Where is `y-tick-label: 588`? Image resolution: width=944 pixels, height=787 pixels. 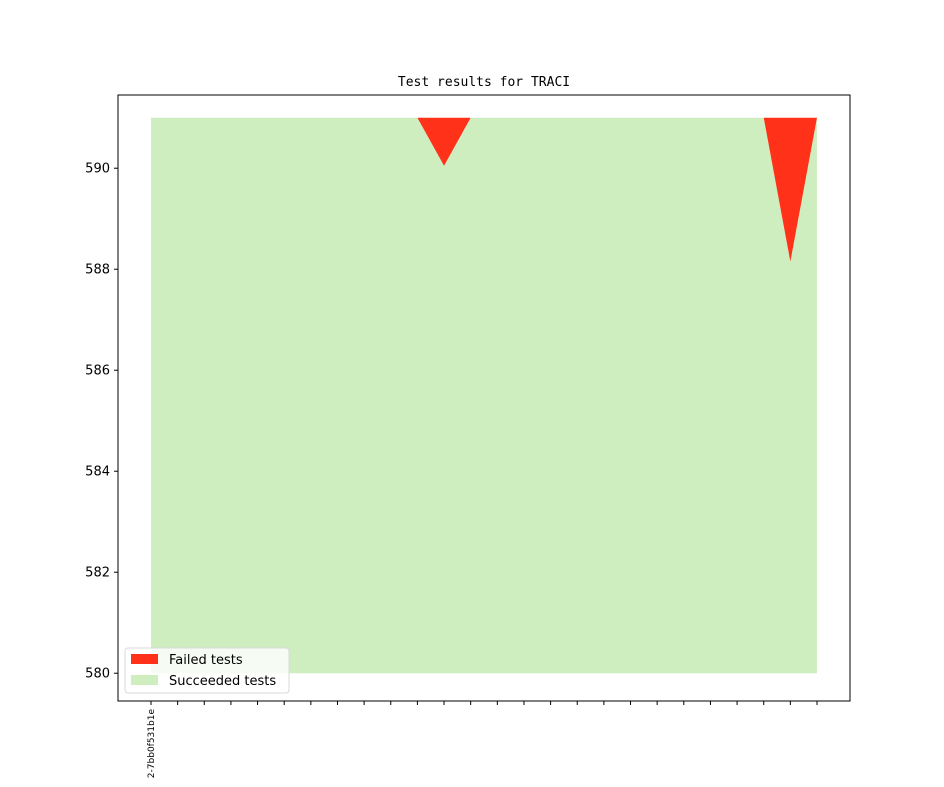 y-tick-label: 588 is located at coordinates (97, 270).